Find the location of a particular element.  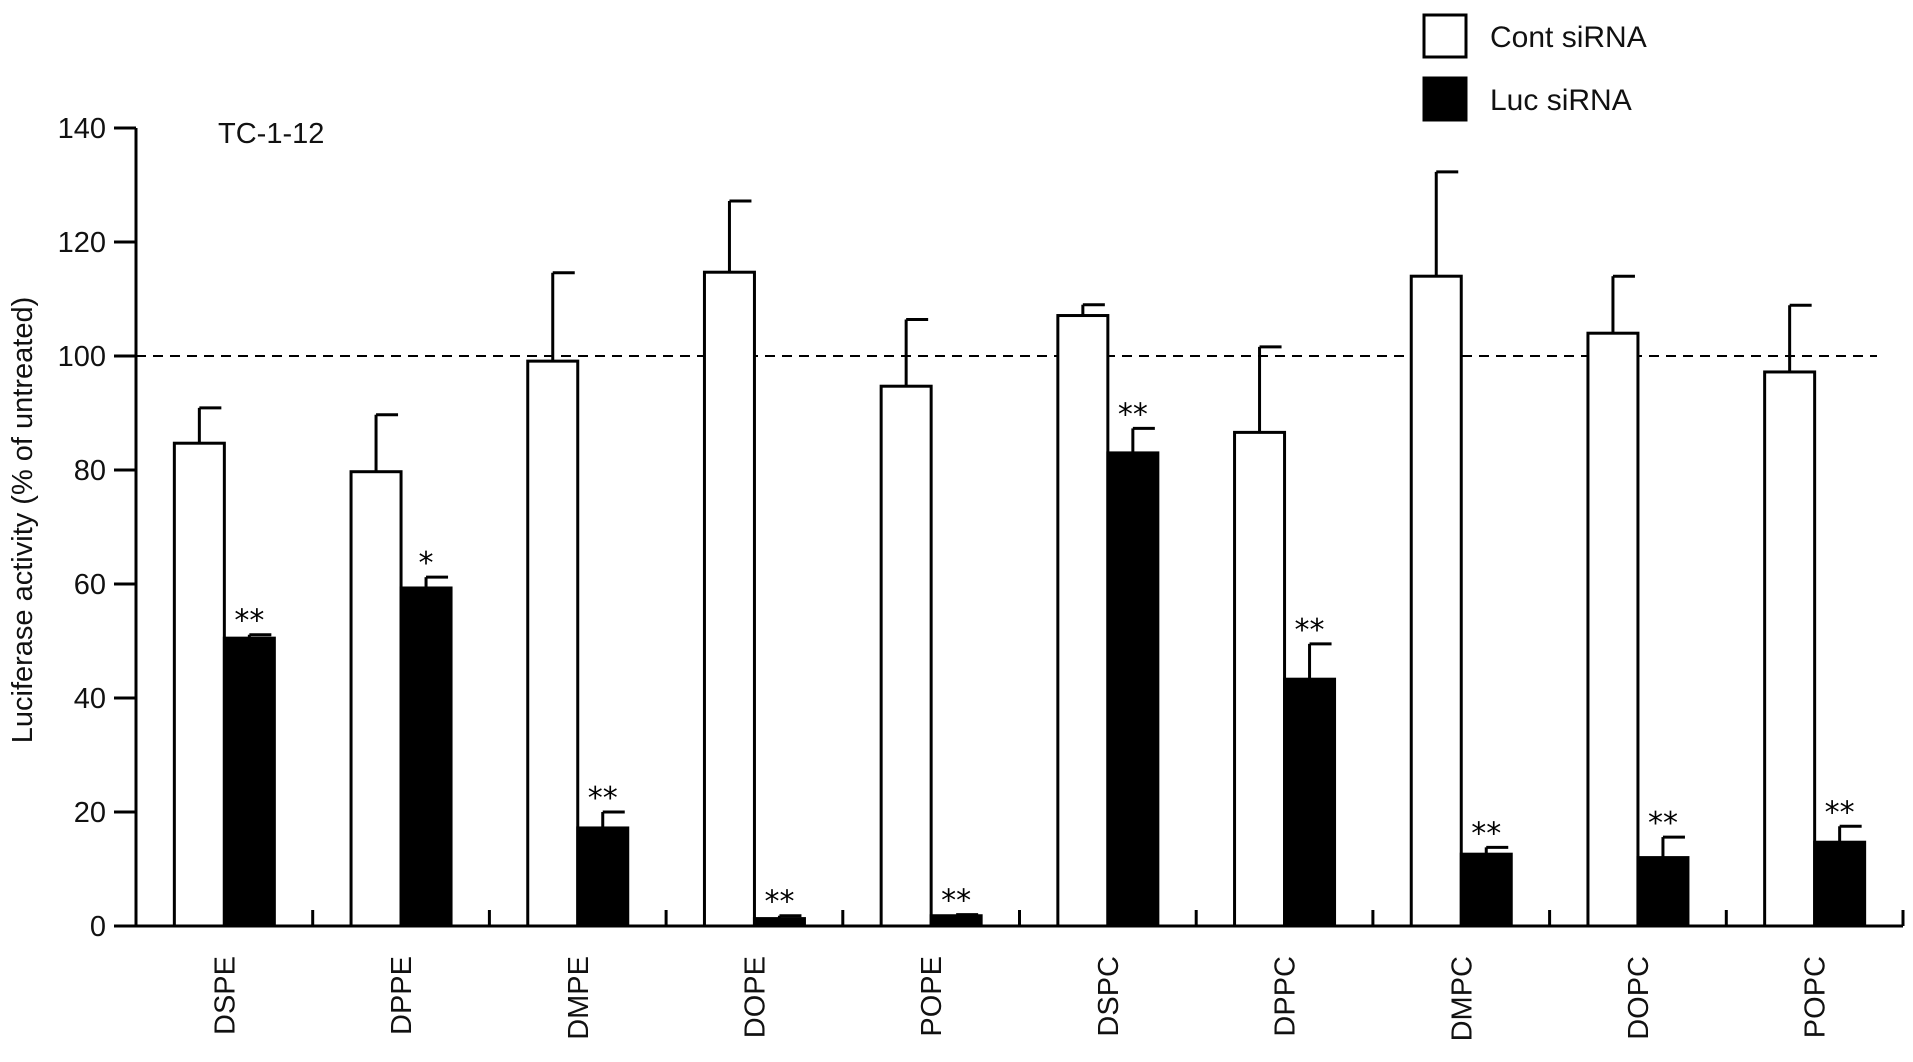

y-tick-label: 20 is located at coordinates (90, 813).